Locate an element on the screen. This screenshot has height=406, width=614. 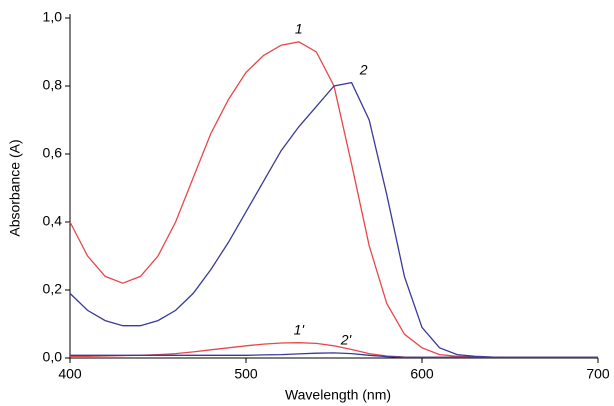
y-tick-label: 0,2 is located at coordinates (53, 289).